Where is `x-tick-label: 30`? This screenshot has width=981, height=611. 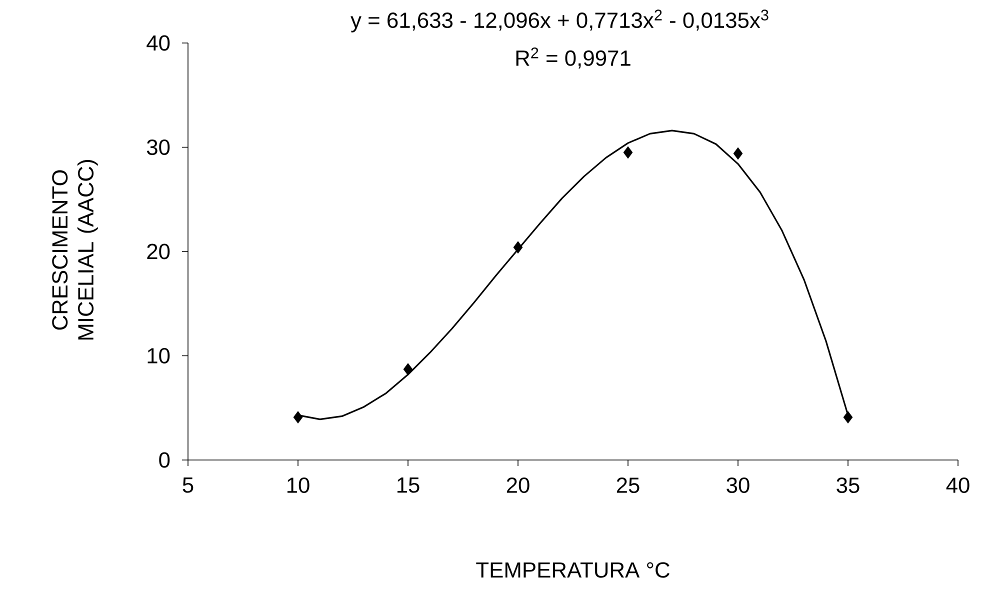 x-tick-label: 30 is located at coordinates (738, 485).